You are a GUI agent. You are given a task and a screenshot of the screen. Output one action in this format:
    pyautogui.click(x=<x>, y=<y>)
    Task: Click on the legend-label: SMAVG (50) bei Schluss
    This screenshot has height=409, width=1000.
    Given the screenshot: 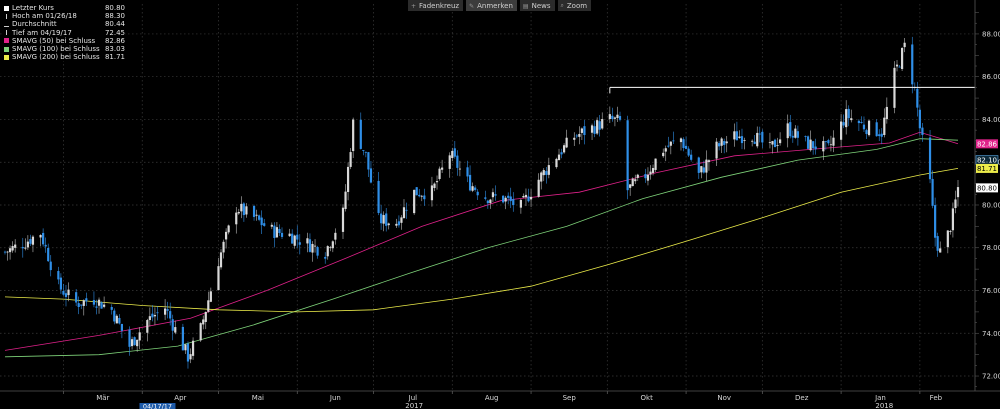 What is the action you would take?
    pyautogui.click(x=54, y=40)
    